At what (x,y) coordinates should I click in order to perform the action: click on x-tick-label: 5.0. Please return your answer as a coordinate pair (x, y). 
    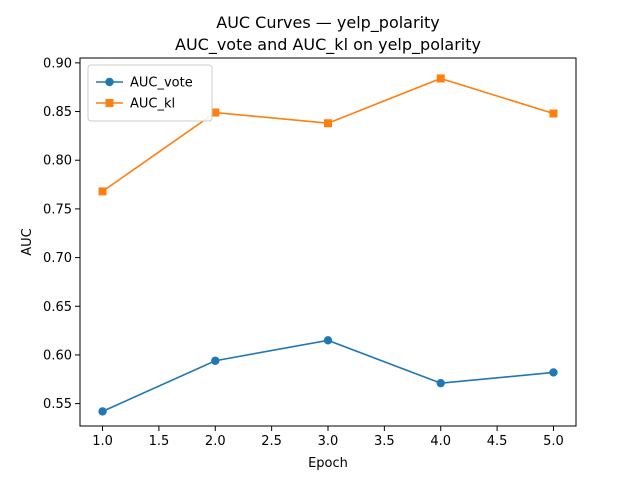
    Looking at the image, I should click on (553, 441).